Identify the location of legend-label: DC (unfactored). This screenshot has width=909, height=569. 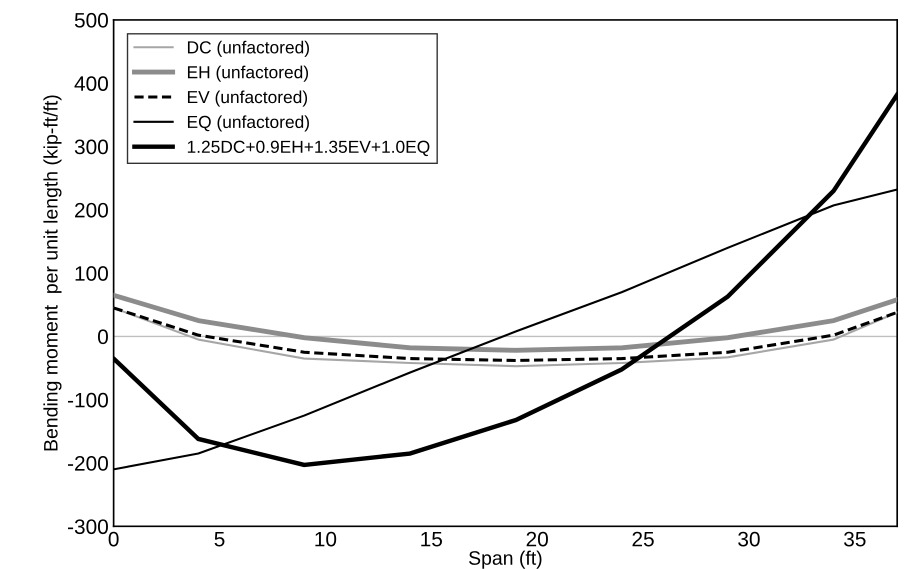
(248, 48).